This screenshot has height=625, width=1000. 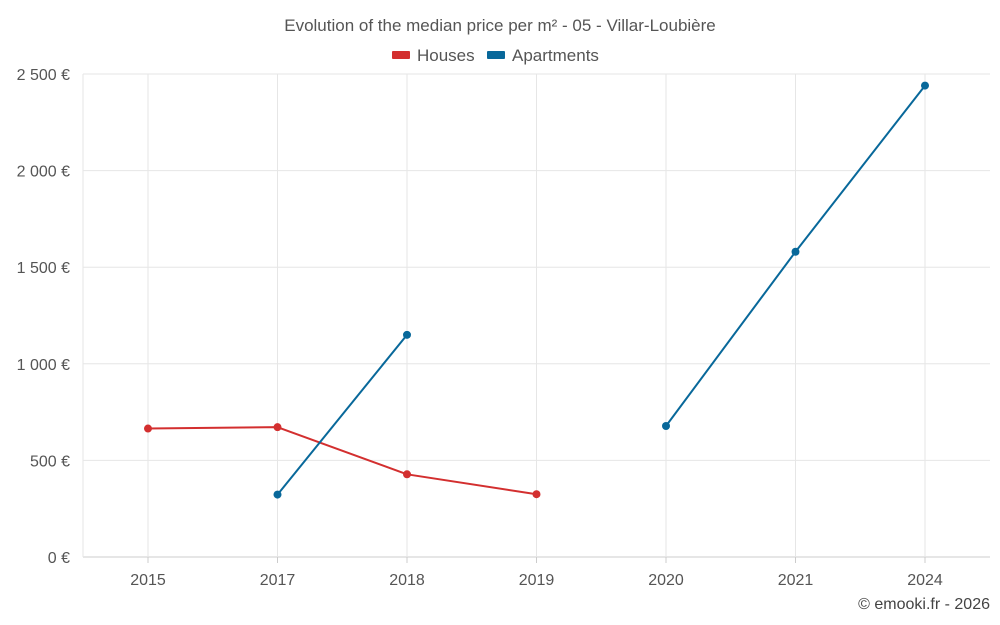 I want to click on y-tick-label: 500 €, so click(x=50, y=461).